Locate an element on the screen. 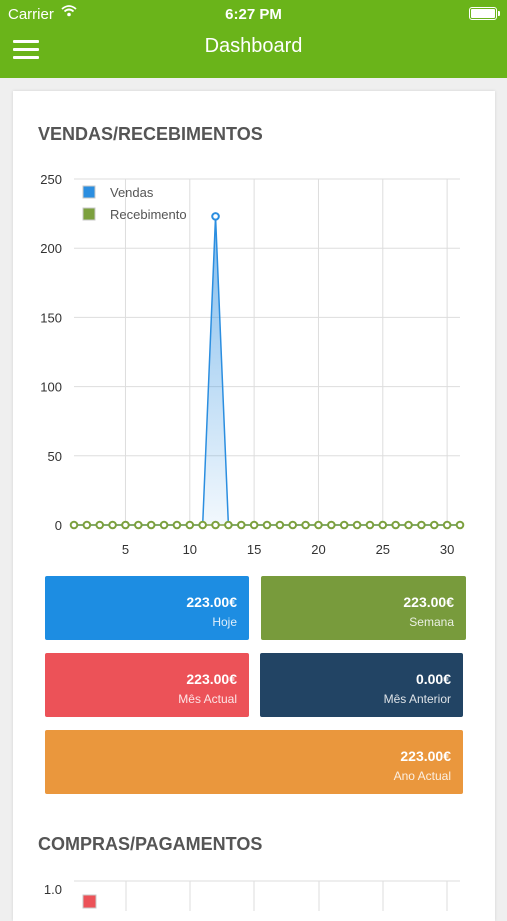  x-tick-label: 15 is located at coordinates (254, 549).